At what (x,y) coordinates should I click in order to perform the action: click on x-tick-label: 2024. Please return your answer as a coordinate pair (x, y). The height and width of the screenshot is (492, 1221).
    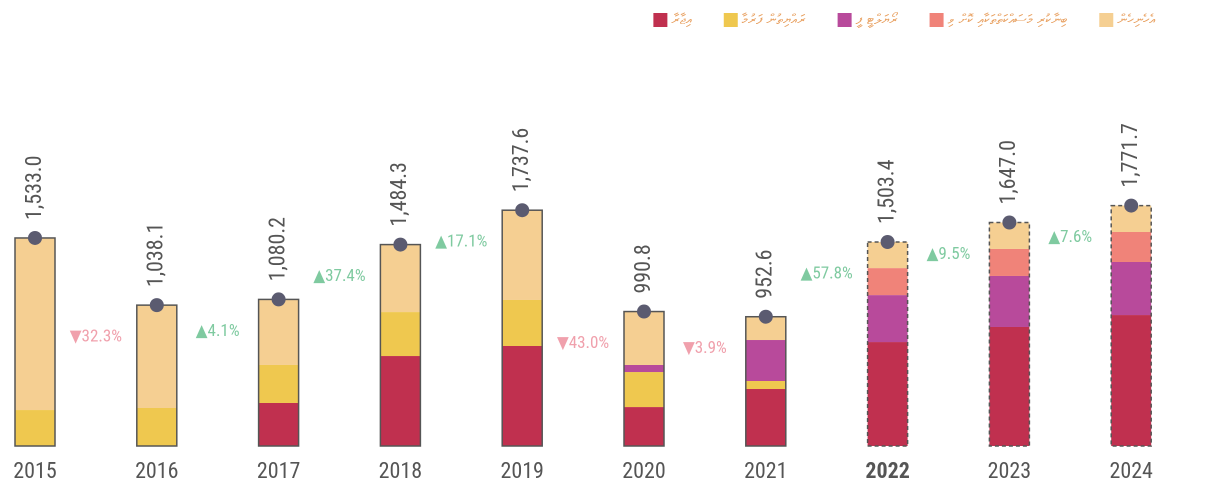
    Looking at the image, I should click on (1131, 471).